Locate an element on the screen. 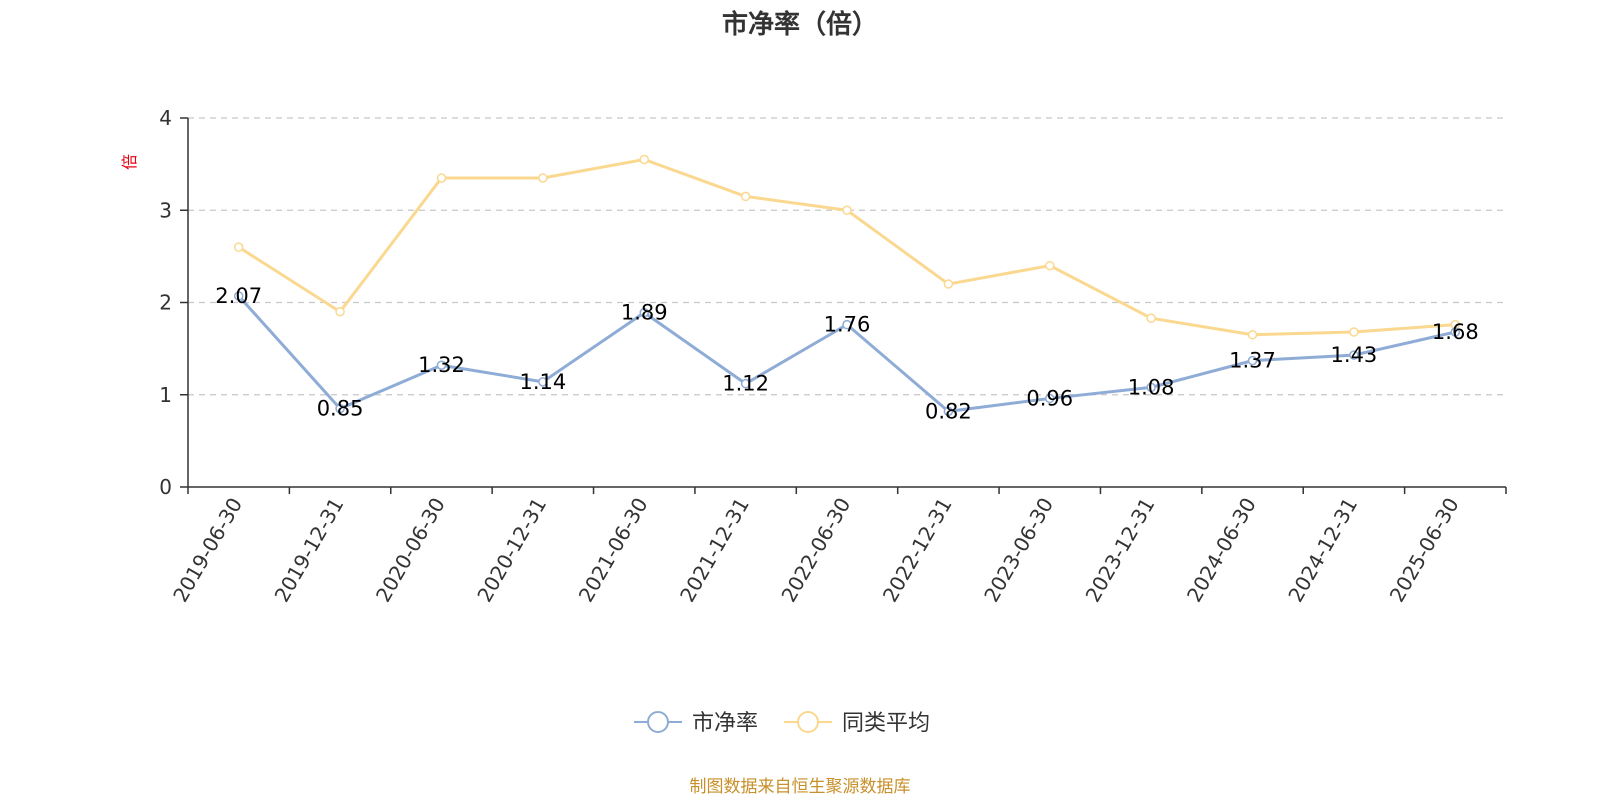 This screenshot has height=800, width=1600. data-label: 1.37 is located at coordinates (1252, 361).